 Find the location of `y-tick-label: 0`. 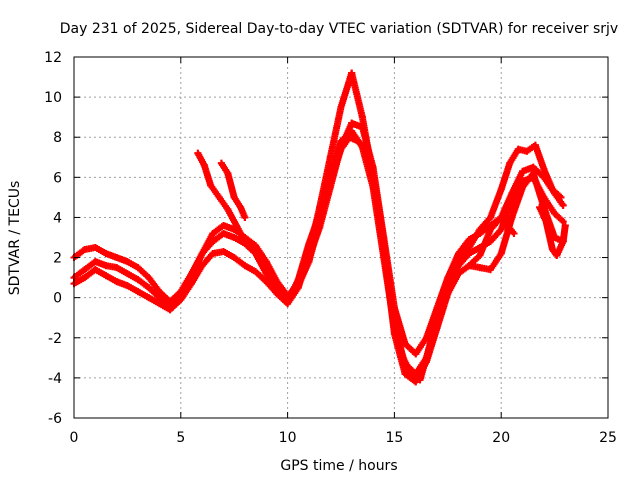

y-tick-label: 0 is located at coordinates (57, 299).